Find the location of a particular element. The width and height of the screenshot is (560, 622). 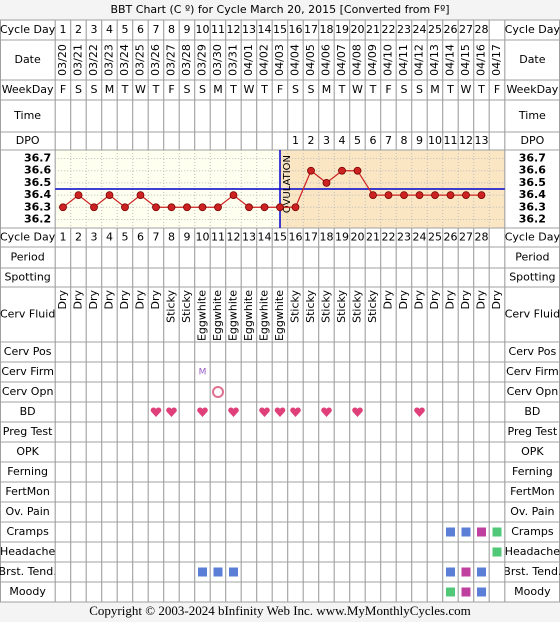

cycle-day: 12 is located at coordinates (234, 29).